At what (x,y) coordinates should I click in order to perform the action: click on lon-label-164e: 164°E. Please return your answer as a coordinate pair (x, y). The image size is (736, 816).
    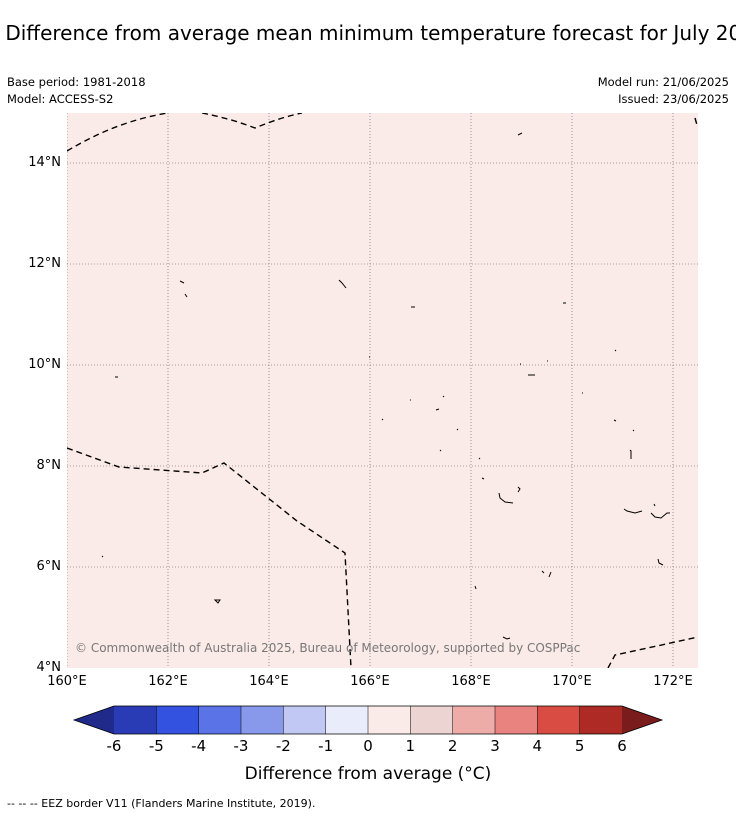
    Looking at the image, I should click on (269, 681).